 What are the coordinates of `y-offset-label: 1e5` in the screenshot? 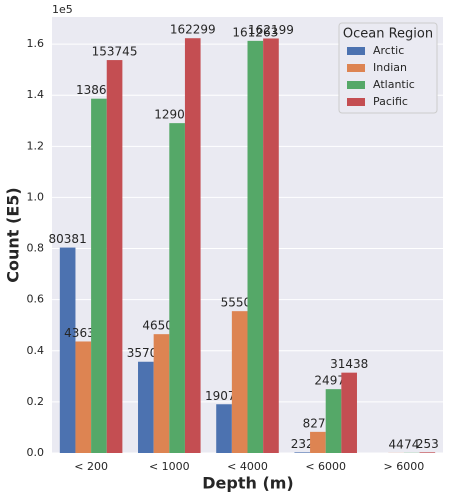 It's located at (62, 9).